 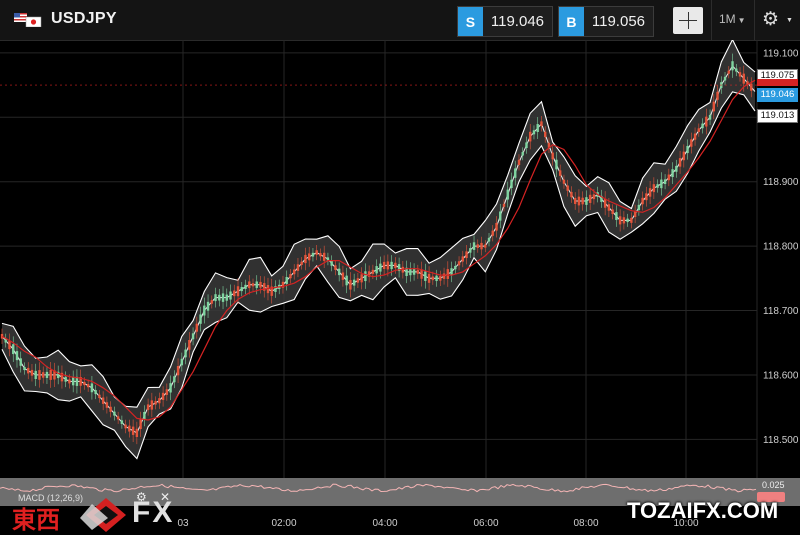 What do you see at coordinates (470, 21) in the screenshot?
I see `sell-tag: S` at bounding box center [470, 21].